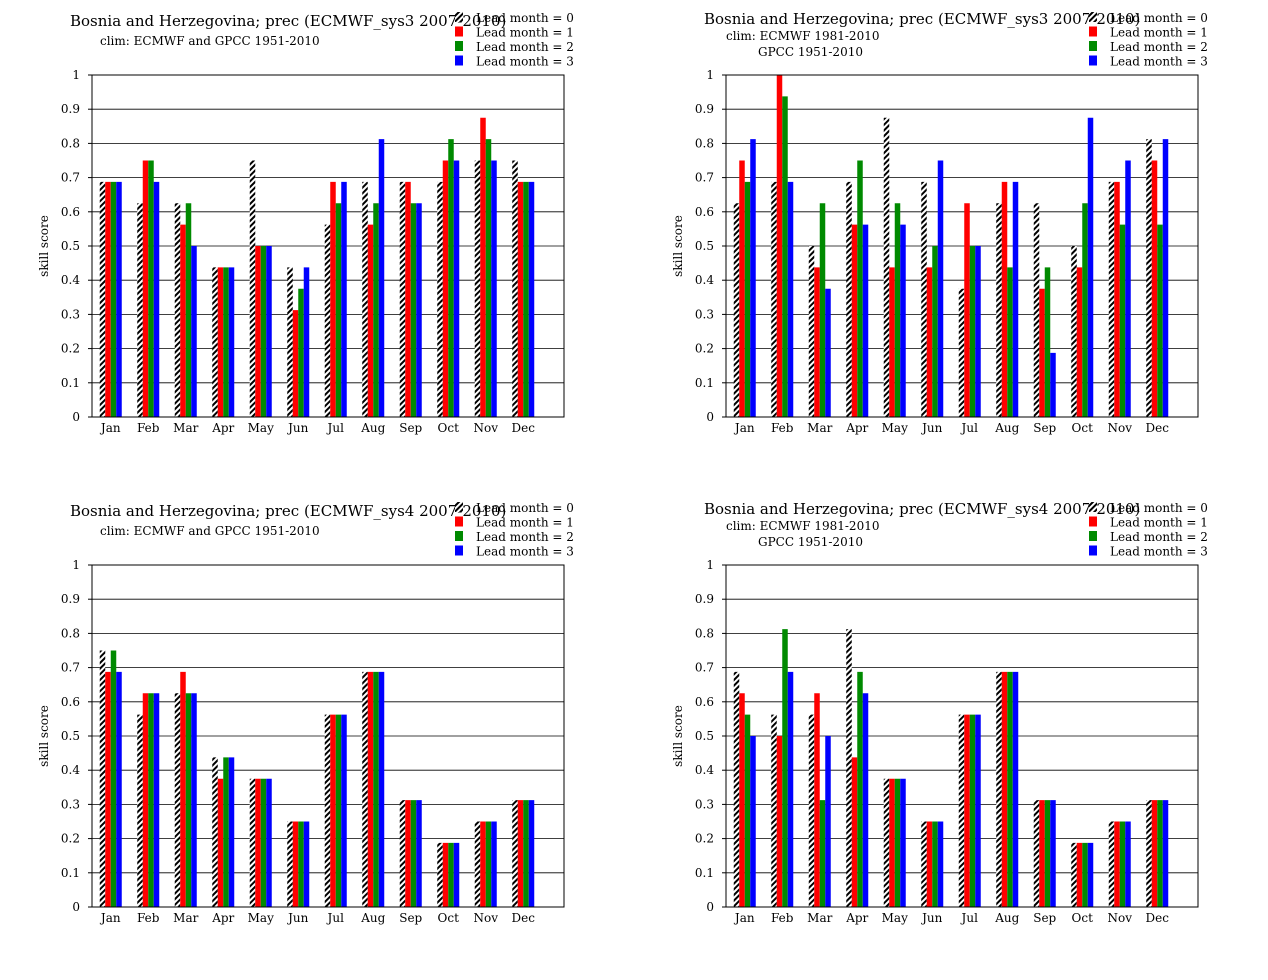  What do you see at coordinates (70, 143) in the screenshot?
I see `y-tick-label: 0.8` at bounding box center [70, 143].